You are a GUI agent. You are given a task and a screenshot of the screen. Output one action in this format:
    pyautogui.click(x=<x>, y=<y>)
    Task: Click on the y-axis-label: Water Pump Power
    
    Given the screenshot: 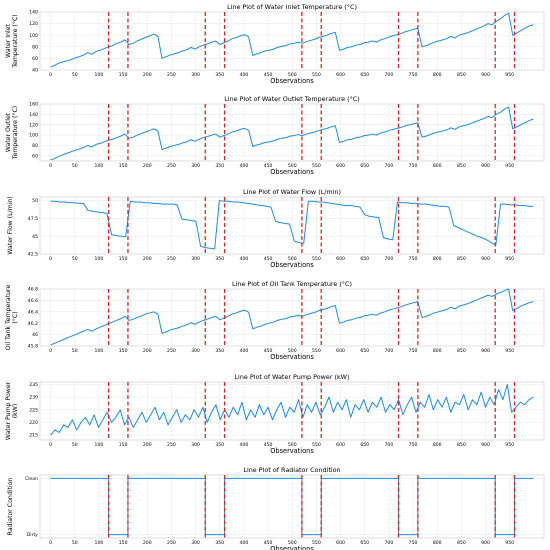 What is the action you would take?
    pyautogui.click(x=8, y=410)
    